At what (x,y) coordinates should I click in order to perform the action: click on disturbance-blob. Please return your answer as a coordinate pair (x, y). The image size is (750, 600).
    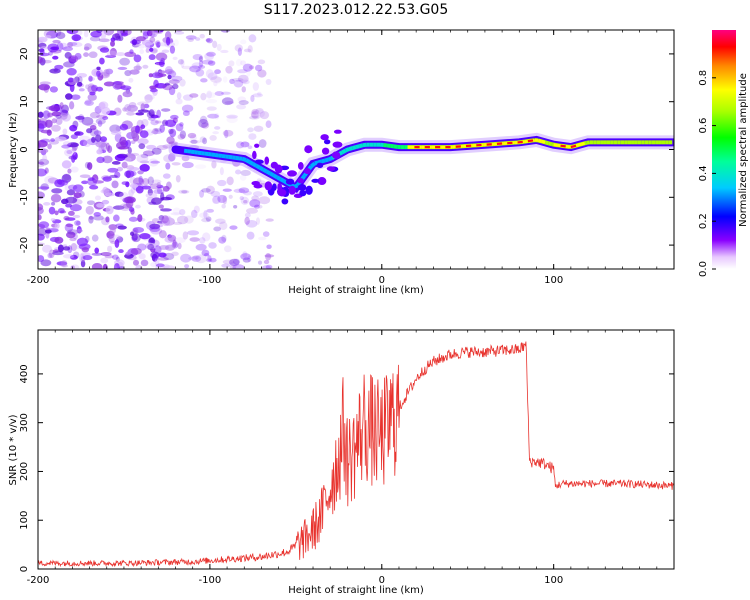
    Looking at the image, I should click on (315, 180).